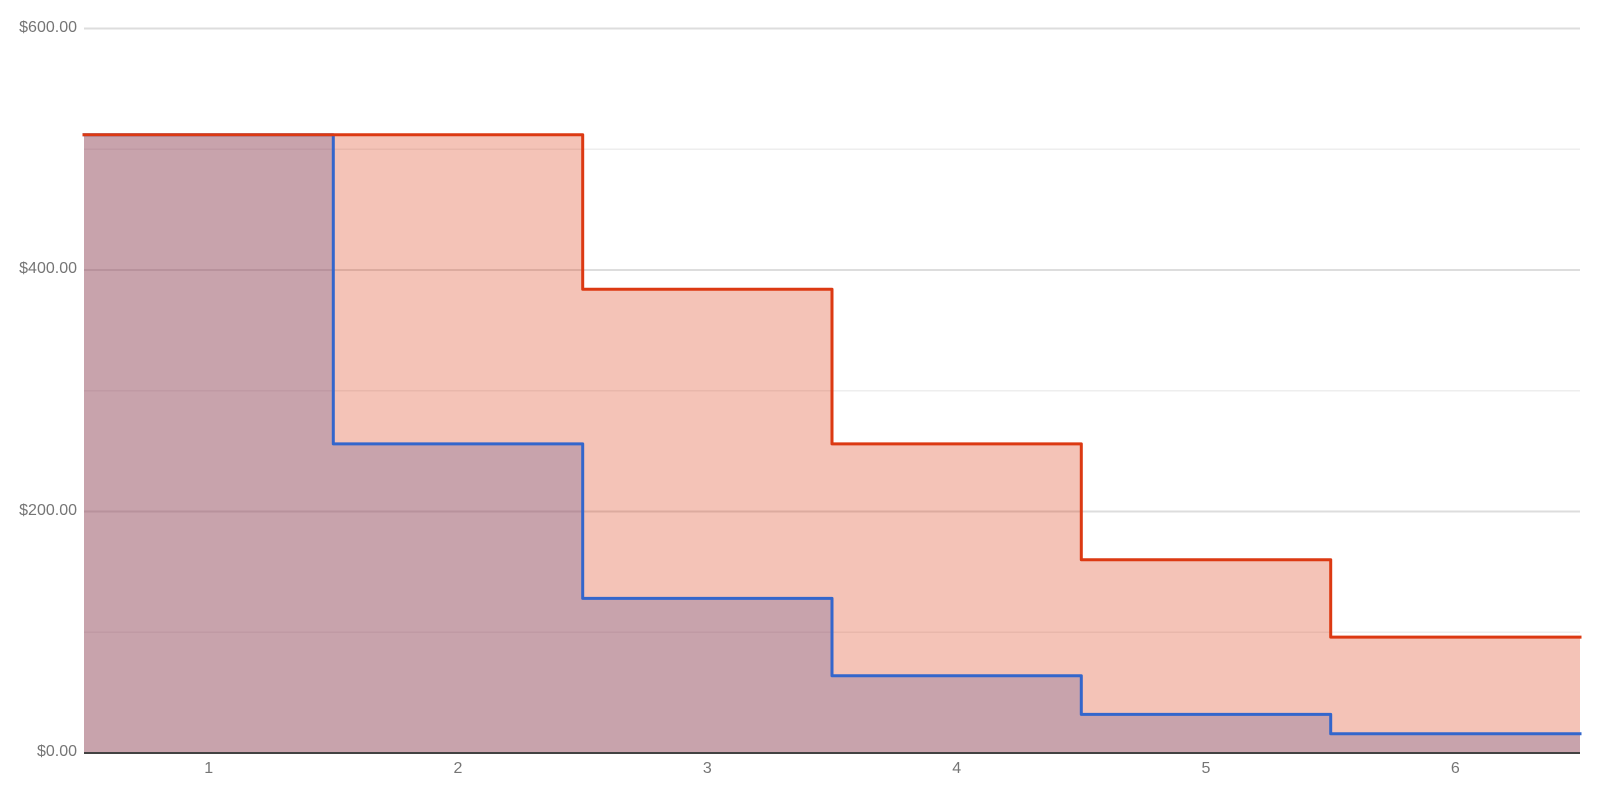 The image size is (1600, 798). What do you see at coordinates (48, 27) in the screenshot?
I see `y-tick-label: $600.00` at bounding box center [48, 27].